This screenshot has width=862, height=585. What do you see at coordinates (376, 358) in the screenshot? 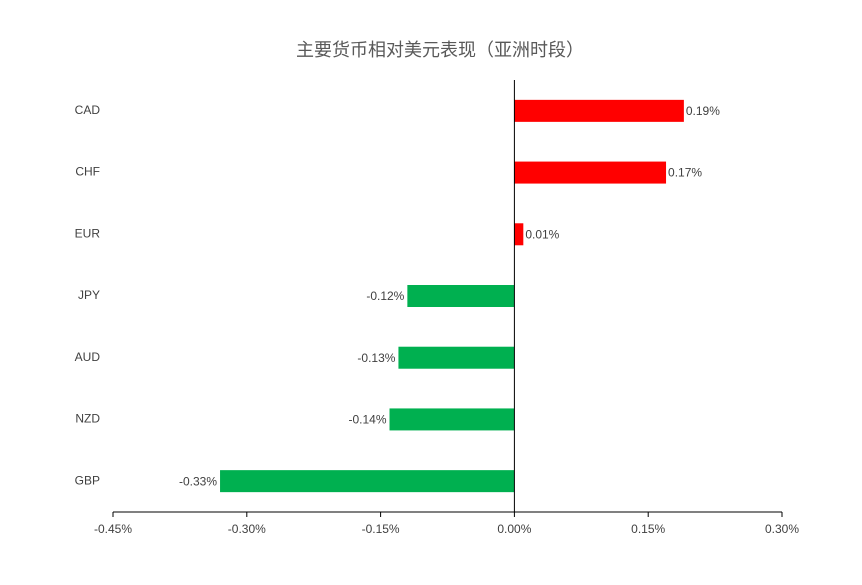
I see `value-label: -0.13%` at bounding box center [376, 358].